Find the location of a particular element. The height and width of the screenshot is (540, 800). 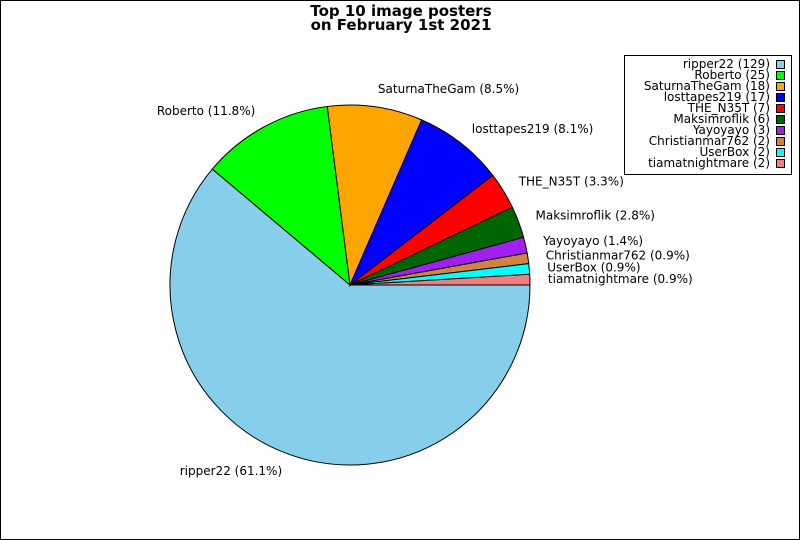

pie-slice-losttapes219 is located at coordinates (421, 203).